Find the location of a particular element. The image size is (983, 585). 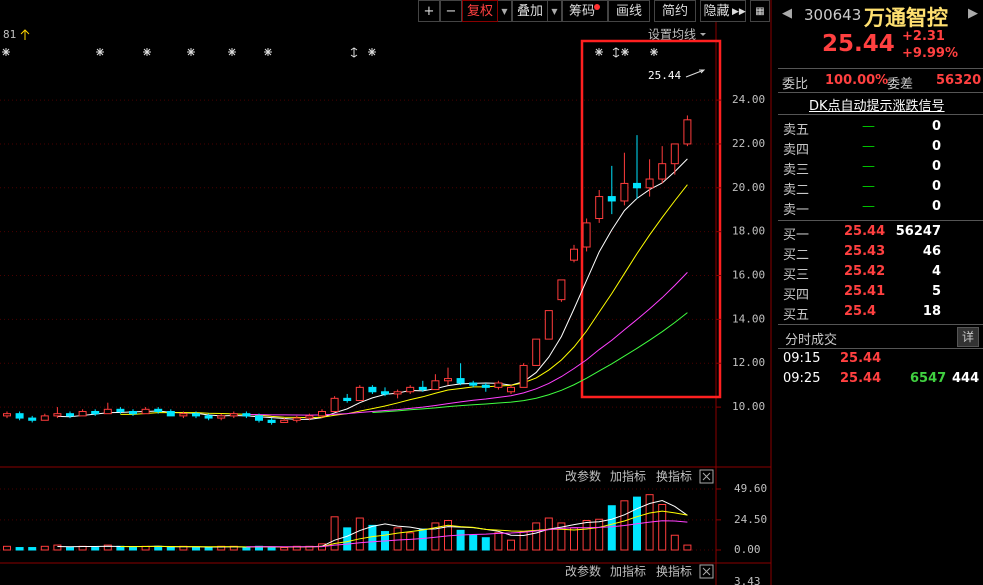

trades-title: 分时成交 is located at coordinates (811, 340).